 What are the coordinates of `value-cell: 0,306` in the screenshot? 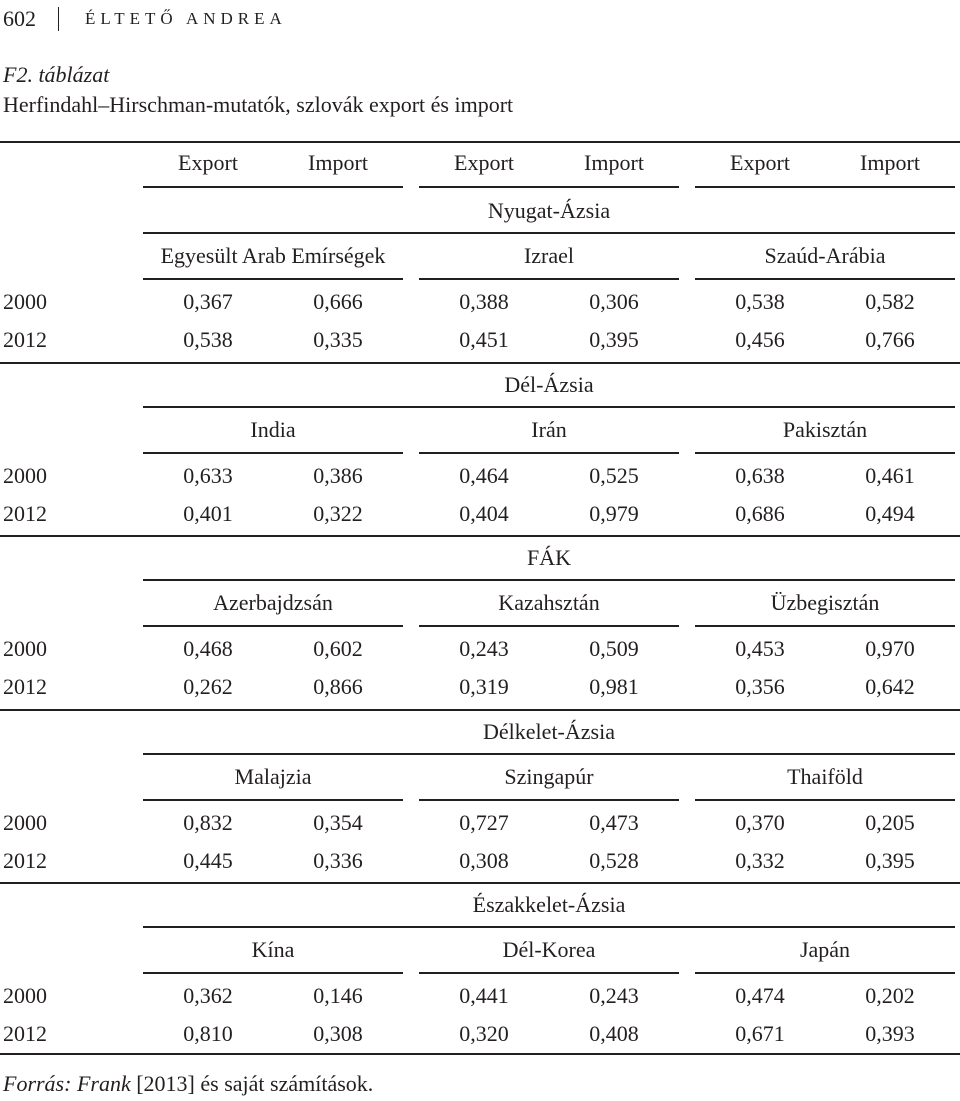 It's located at (614, 301).